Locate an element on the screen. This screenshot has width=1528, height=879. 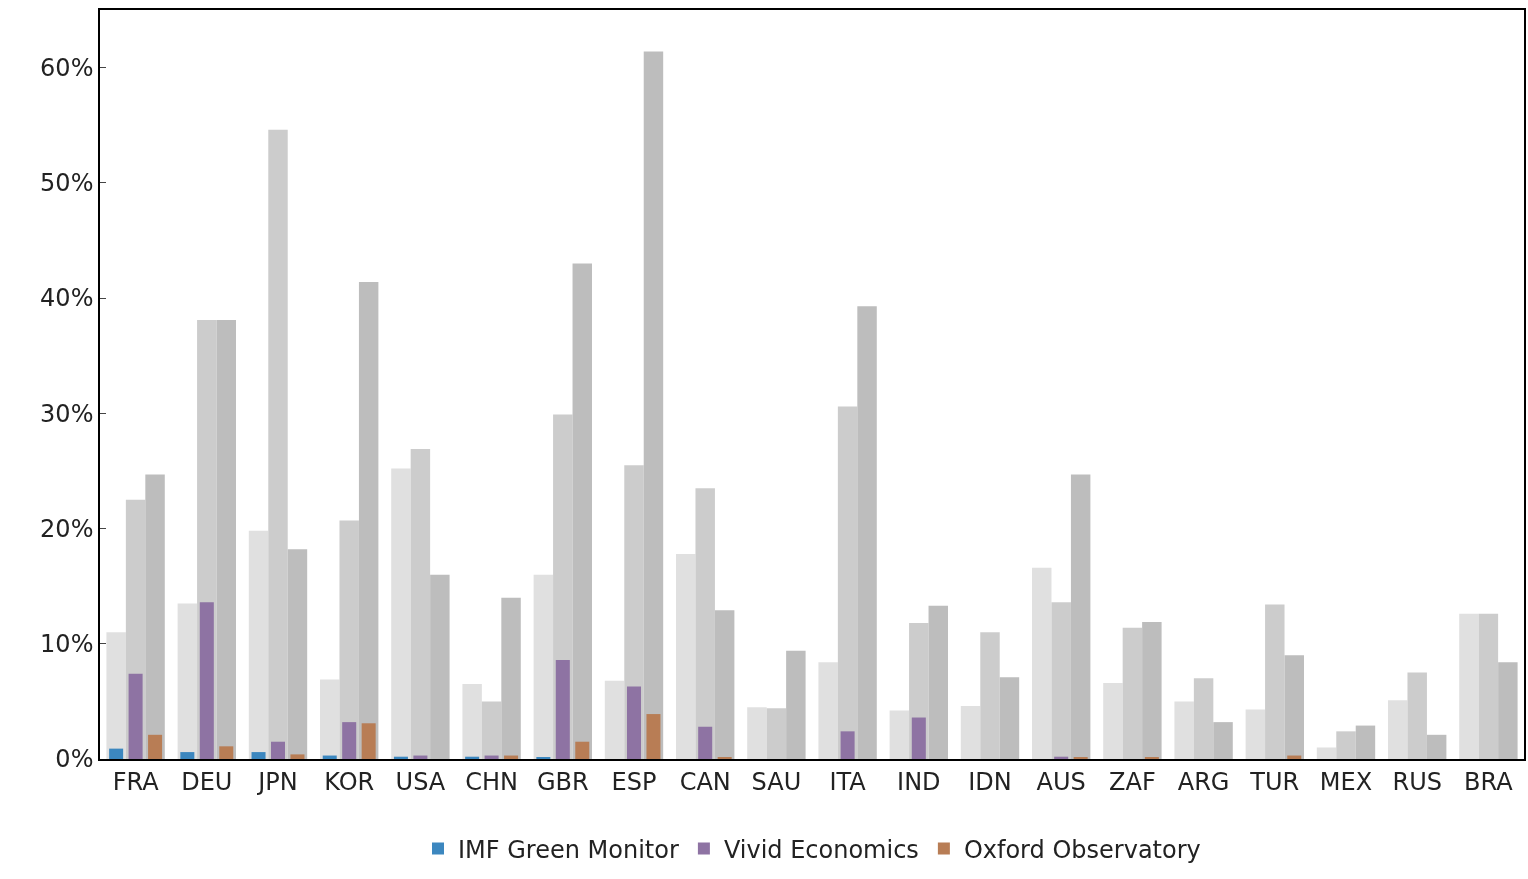
x-tick-label: RUS is located at coordinates (1417, 781).